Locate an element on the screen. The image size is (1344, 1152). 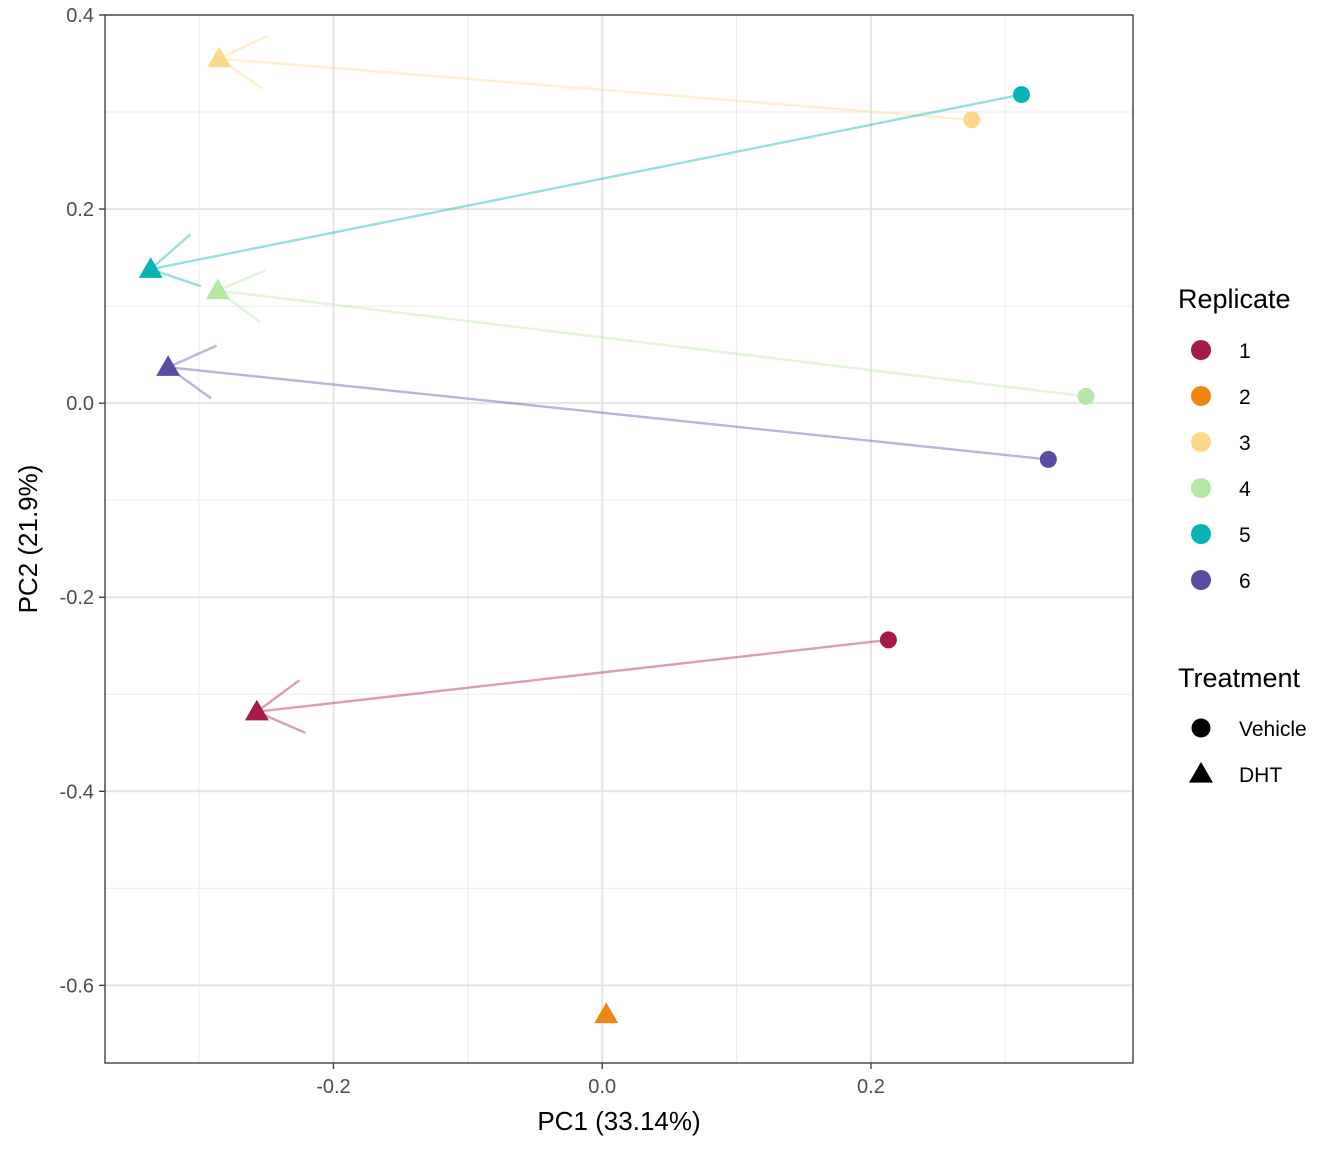
legend-label-treatment: DHT is located at coordinates (1260, 775).